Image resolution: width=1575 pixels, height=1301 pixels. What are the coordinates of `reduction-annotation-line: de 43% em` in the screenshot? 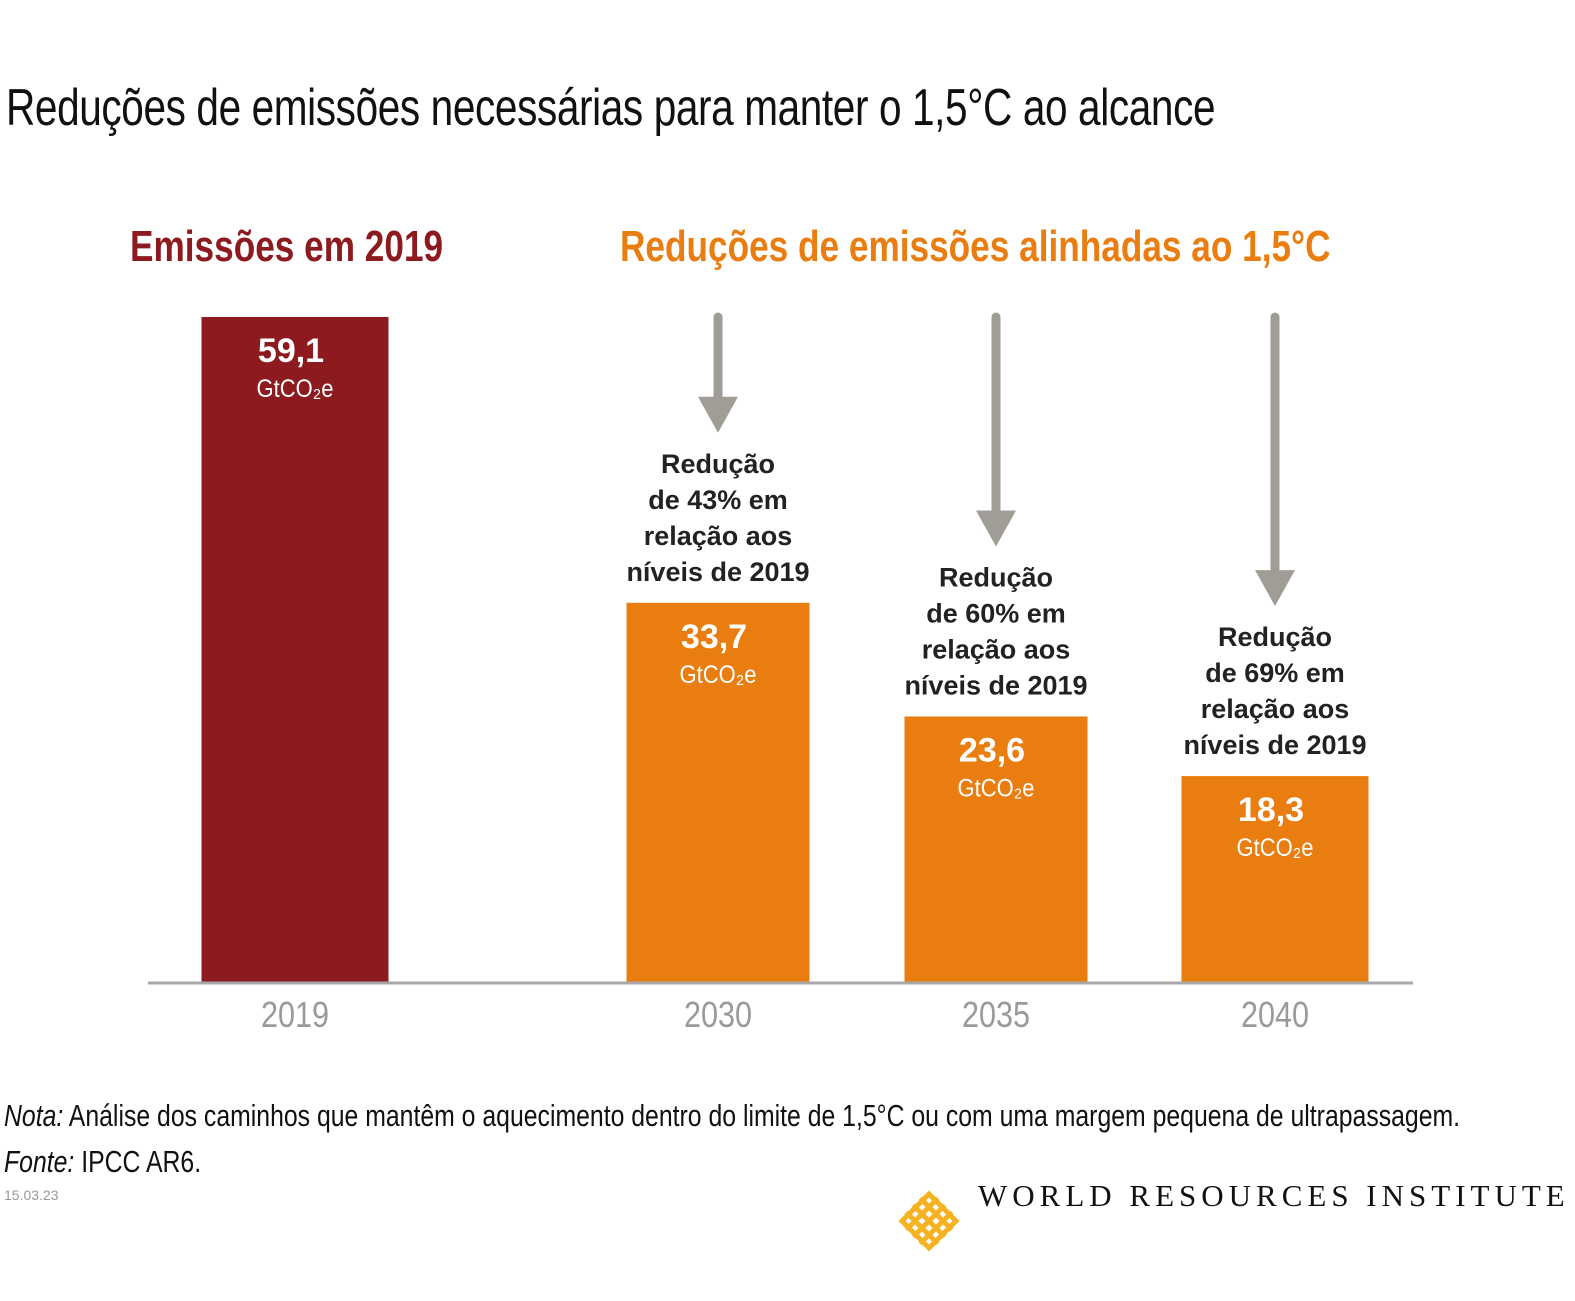 It's located at (718, 500).